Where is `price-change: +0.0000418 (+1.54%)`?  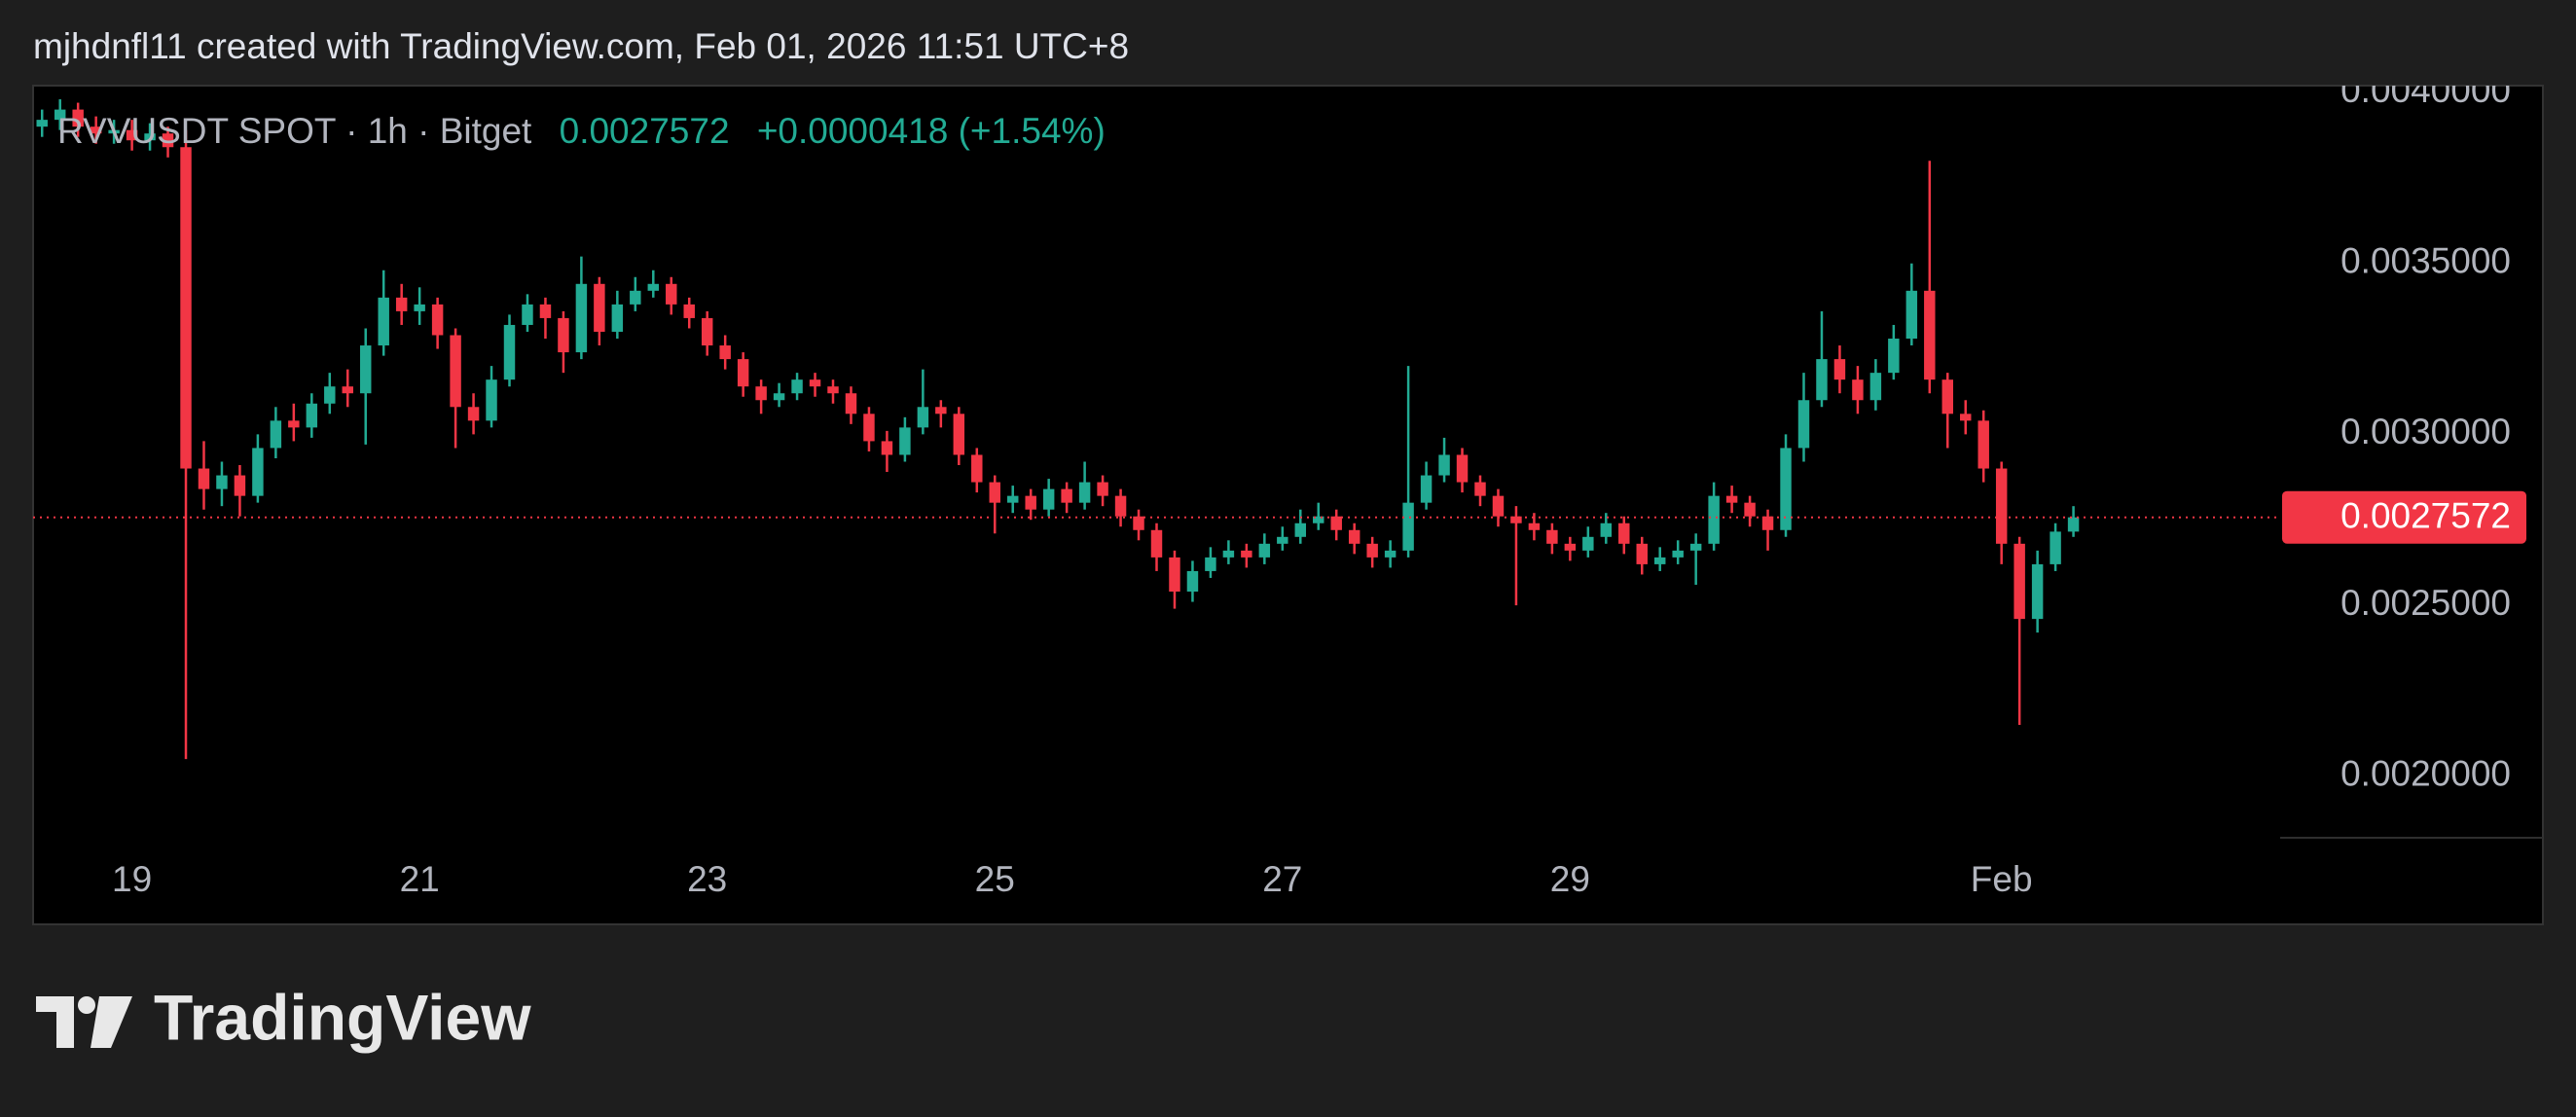
price-change: +0.0000418 (+1.54%) is located at coordinates (931, 131).